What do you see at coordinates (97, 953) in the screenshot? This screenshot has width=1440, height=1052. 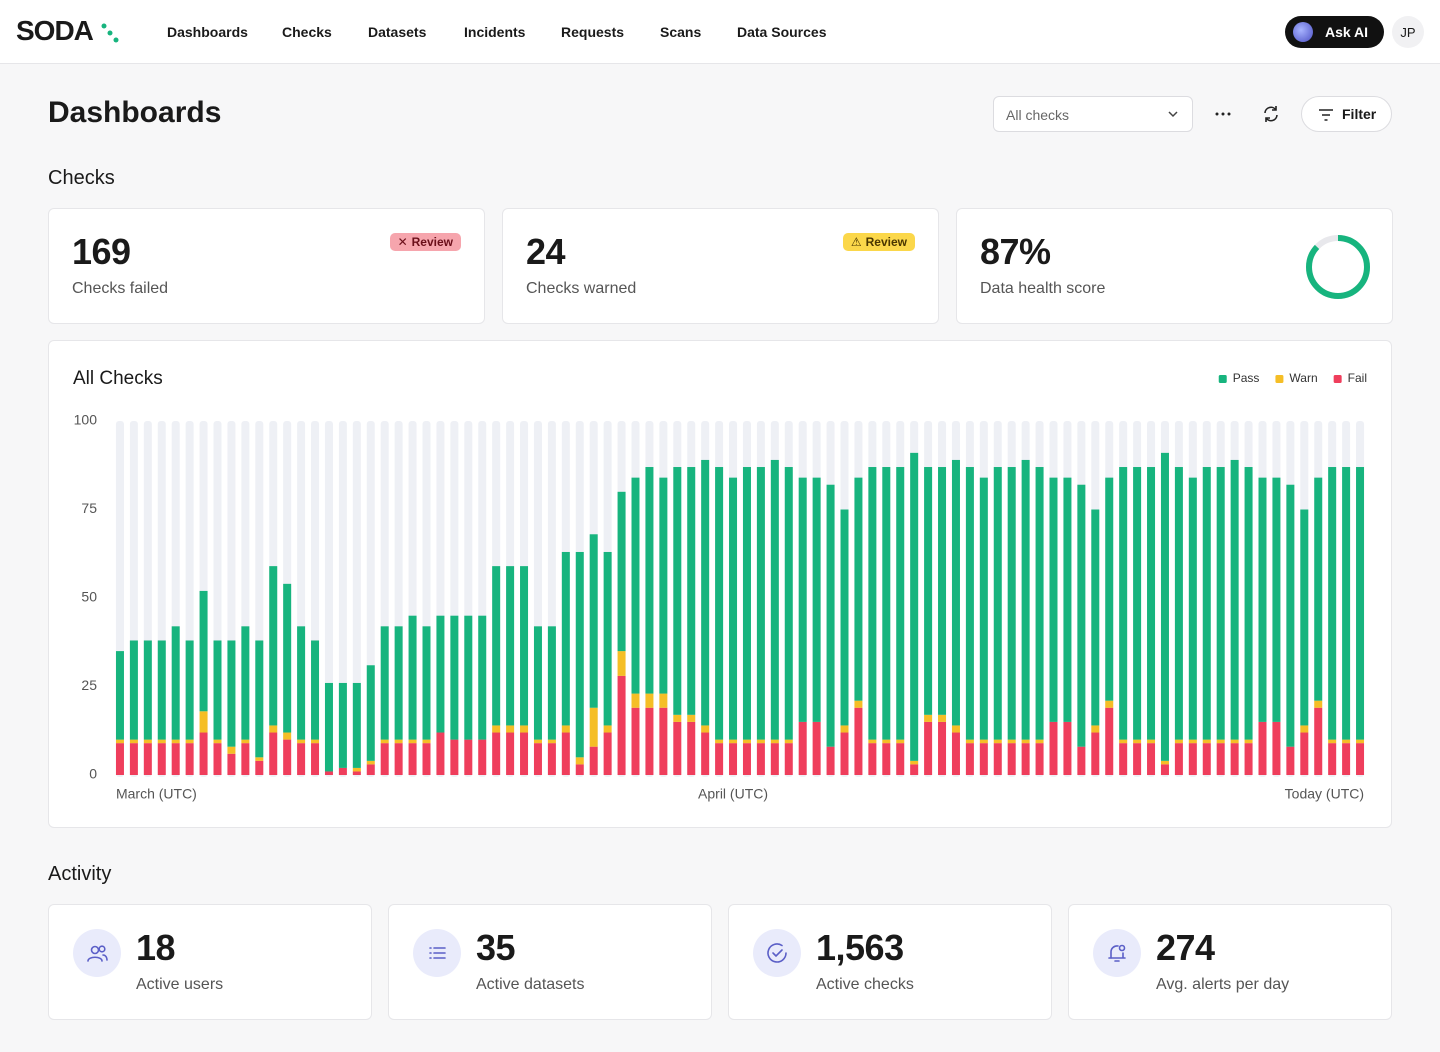 I see `icon` at bounding box center [97, 953].